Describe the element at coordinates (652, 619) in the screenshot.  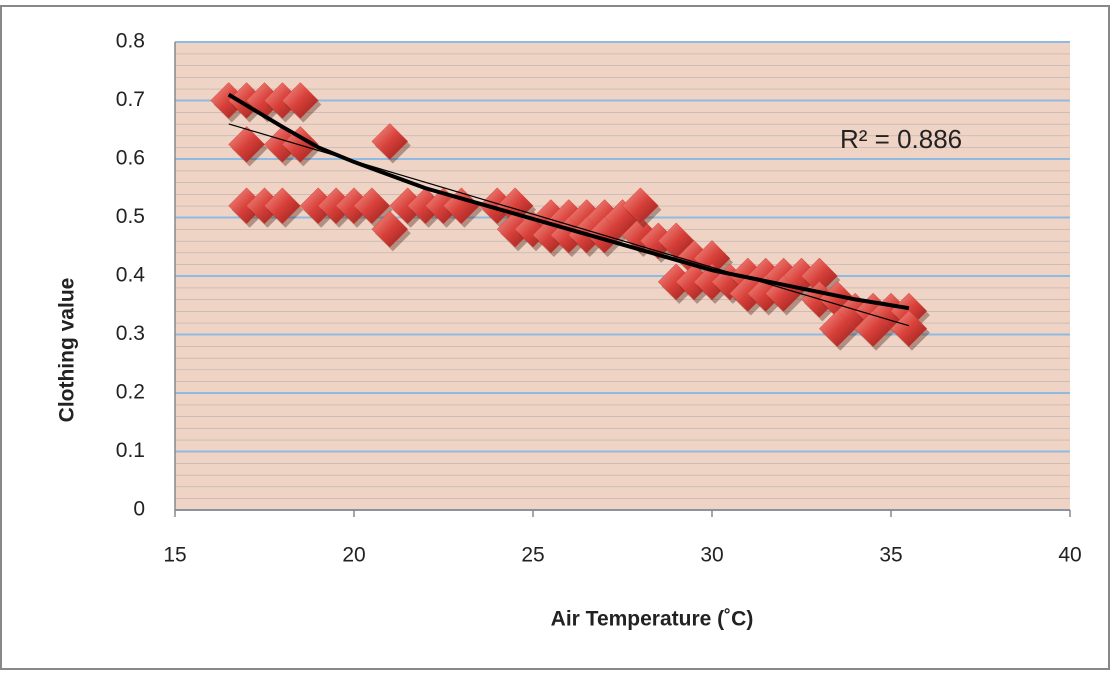
I see `x-axis-label: Air Temperature (˚C)` at that location.